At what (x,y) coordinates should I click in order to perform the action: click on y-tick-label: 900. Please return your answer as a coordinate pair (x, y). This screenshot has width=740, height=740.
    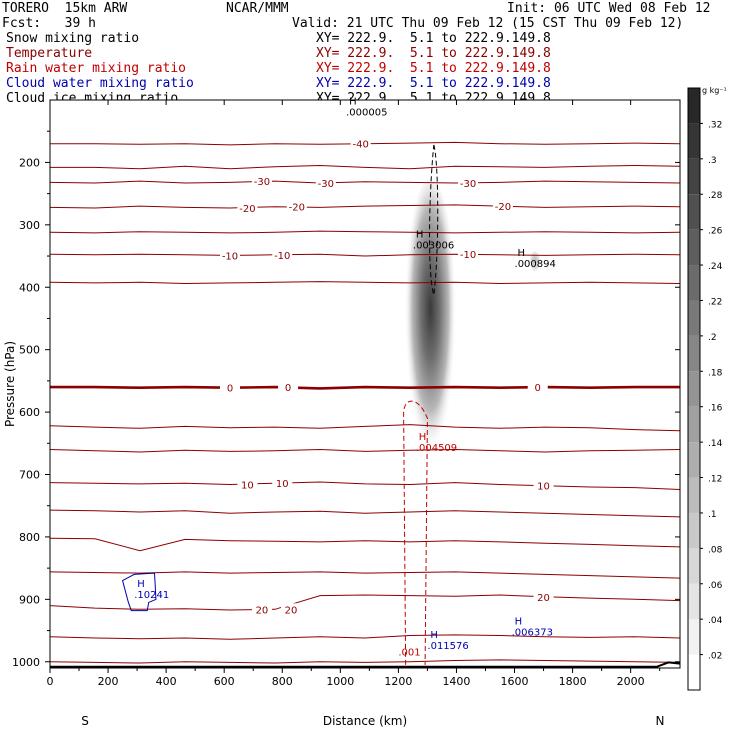
    Looking at the image, I should click on (29, 599).